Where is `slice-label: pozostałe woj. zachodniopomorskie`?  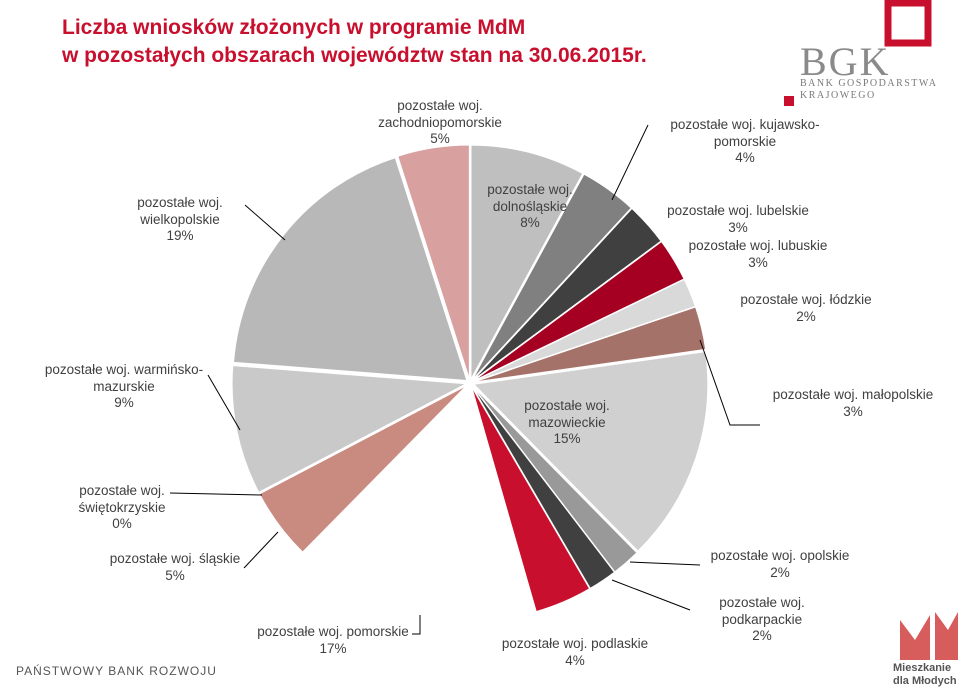
slice-label: pozostałe woj. zachodniopomorskie is located at coordinates (440, 114).